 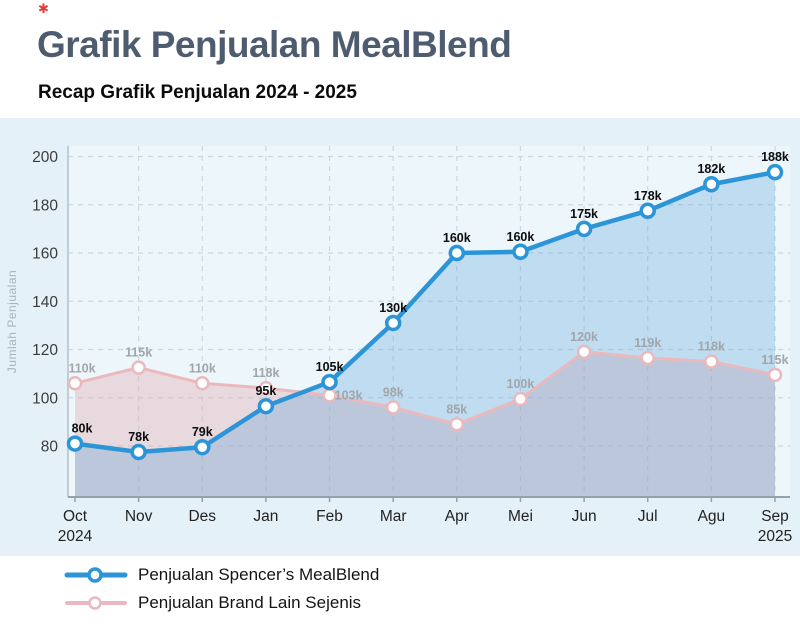 What do you see at coordinates (75, 443) in the screenshot?
I see `mealblend-point-Oct` at bounding box center [75, 443].